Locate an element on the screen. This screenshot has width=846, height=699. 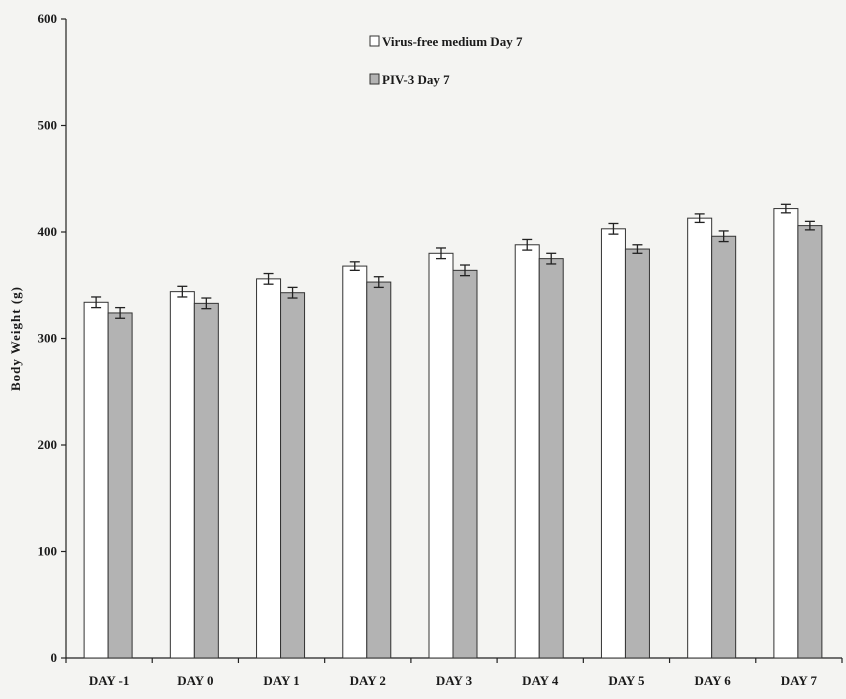
y-ticks: 0 100 200 300 400 500 600 is located at coordinates (52, 338).